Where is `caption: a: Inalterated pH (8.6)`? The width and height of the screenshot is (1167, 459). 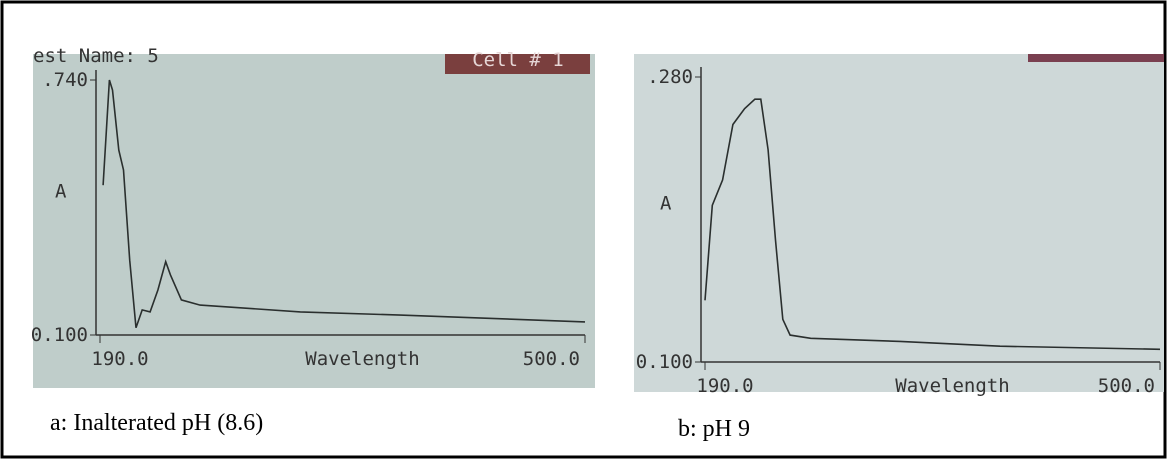 caption: a: Inalterated pH (8.6) is located at coordinates (156, 423).